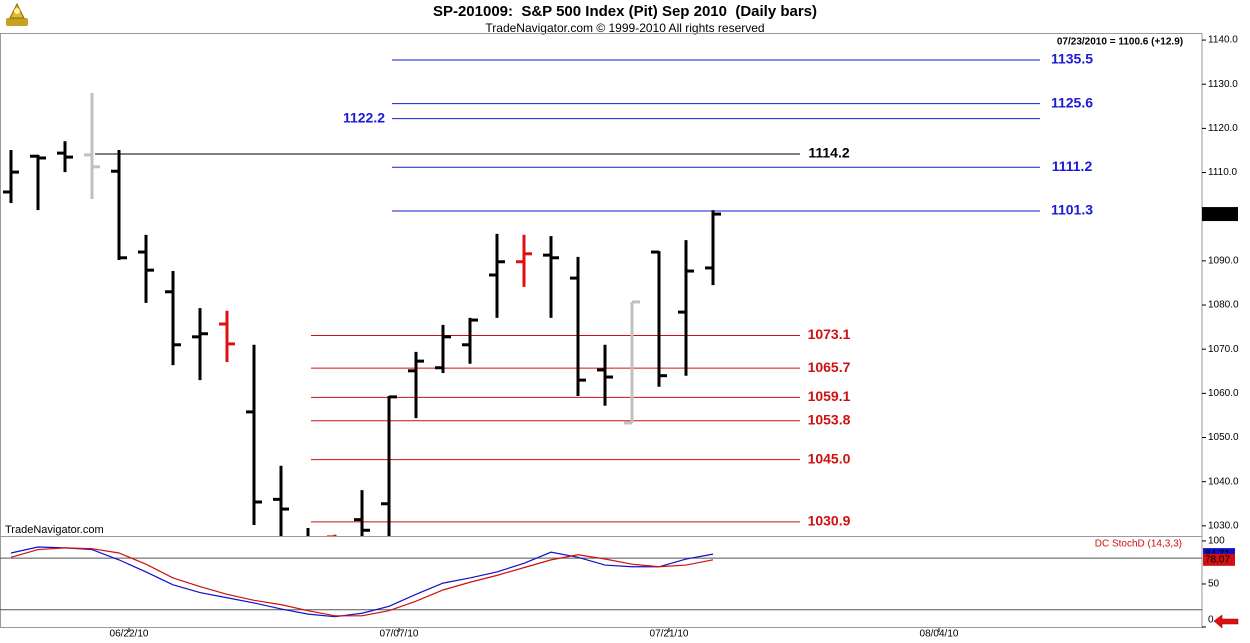 This screenshot has height=643, width=1250. Describe the element at coordinates (1214, 584) in the screenshot. I see `stoch-y-tick-label: 50` at that location.